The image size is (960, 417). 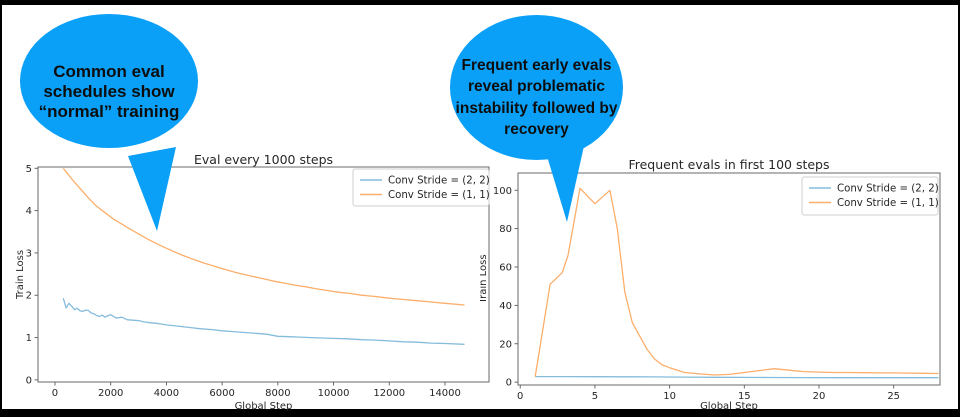 What do you see at coordinates (505, 344) in the screenshot?
I see `y-tick-label: 20` at bounding box center [505, 344].